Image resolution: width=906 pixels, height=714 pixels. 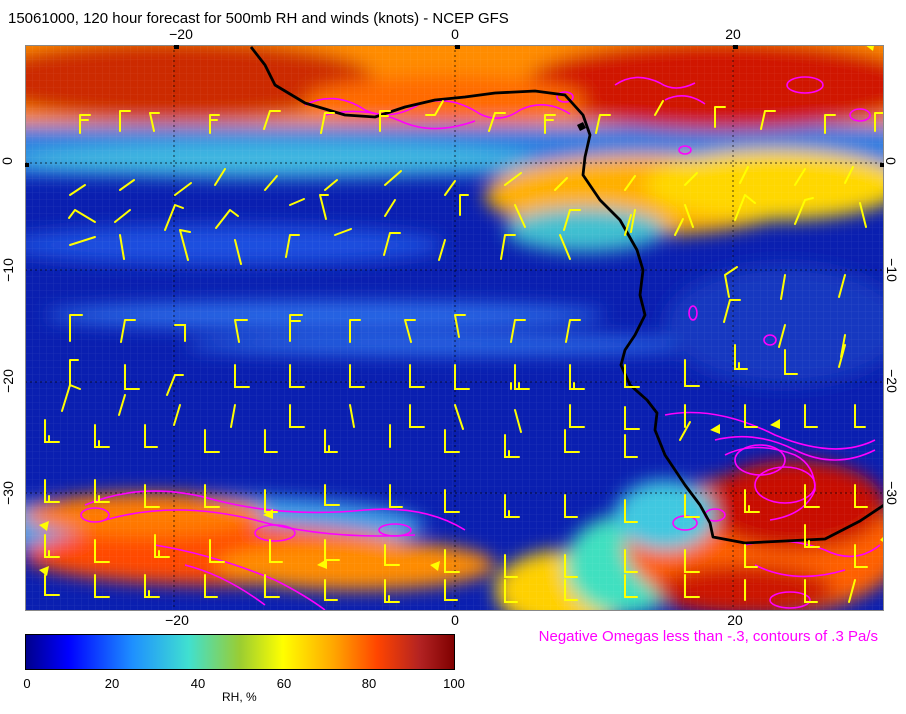 What do you see at coordinates (181, 34) in the screenshot?
I see `x-tick-top-minus20: −20` at bounding box center [181, 34].